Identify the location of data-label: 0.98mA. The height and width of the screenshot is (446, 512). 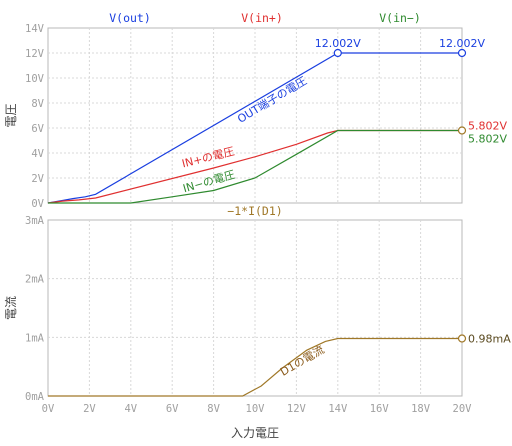
(489, 339).